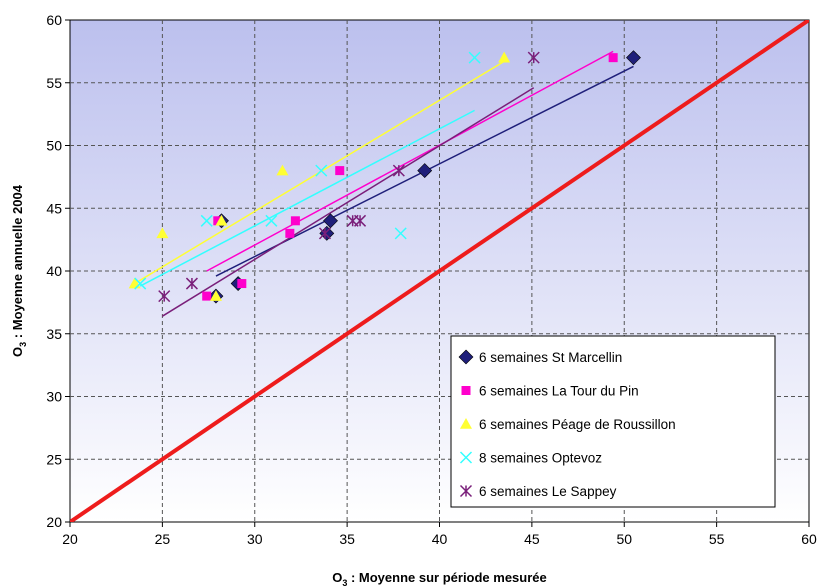  I want to click on legend-label-5: 6 semaines Le Sappey, so click(548, 491).